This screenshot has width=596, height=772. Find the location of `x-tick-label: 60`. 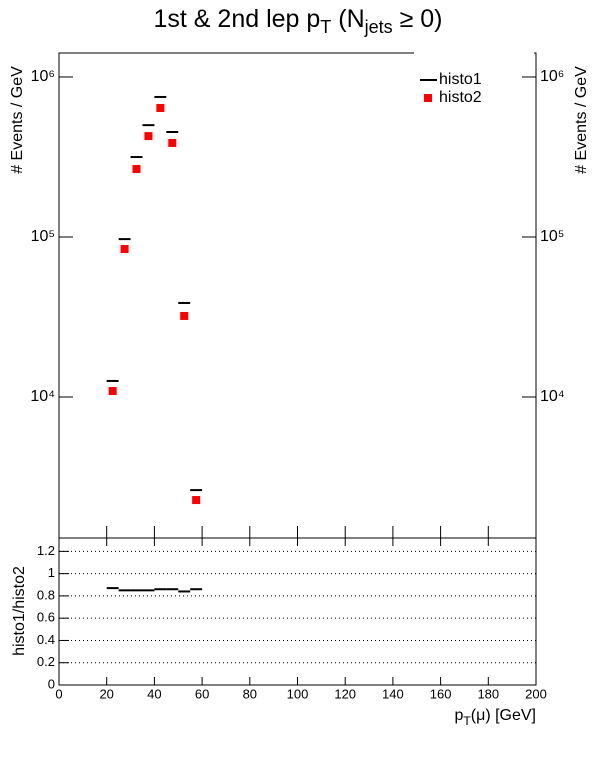

x-tick-label: 60 is located at coordinates (202, 693).